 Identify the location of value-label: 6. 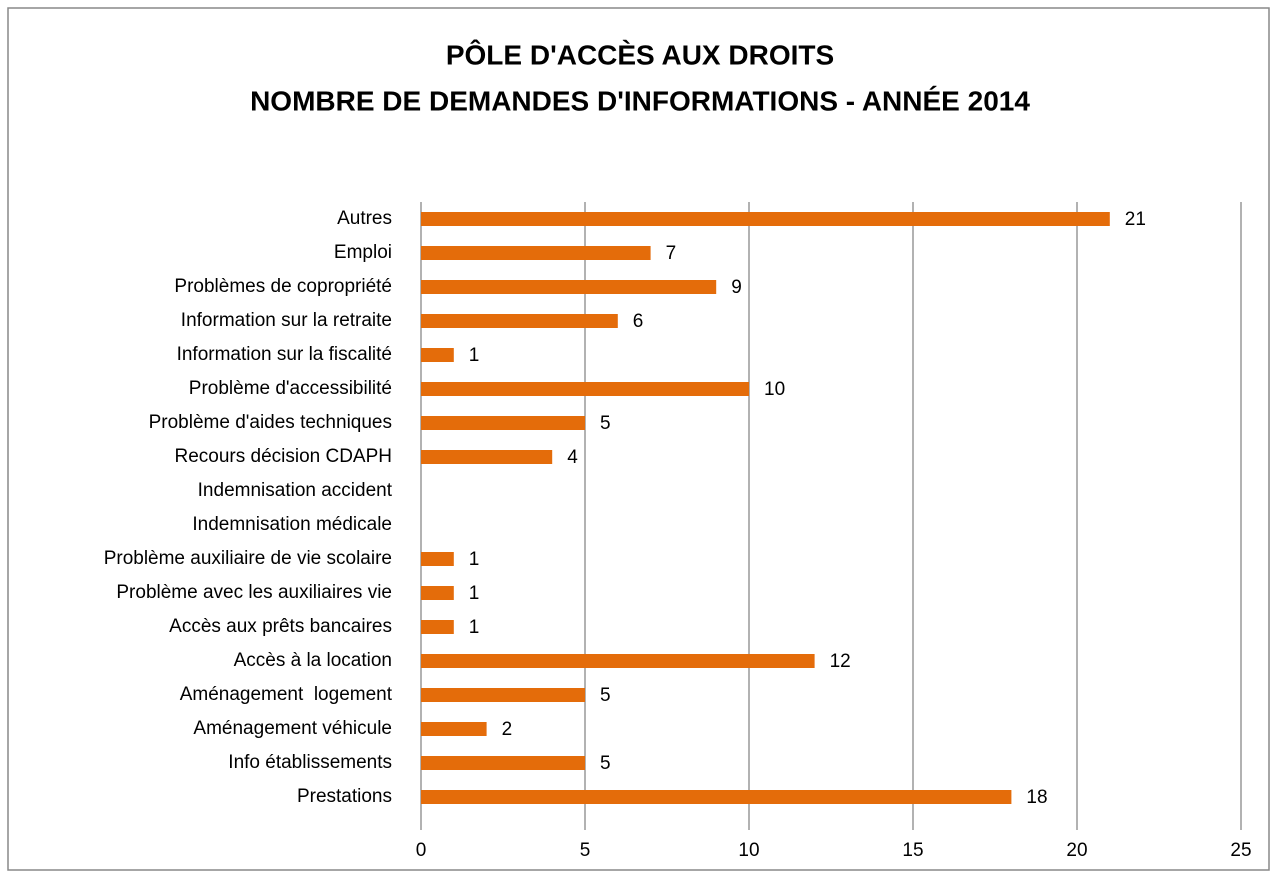
(638, 321).